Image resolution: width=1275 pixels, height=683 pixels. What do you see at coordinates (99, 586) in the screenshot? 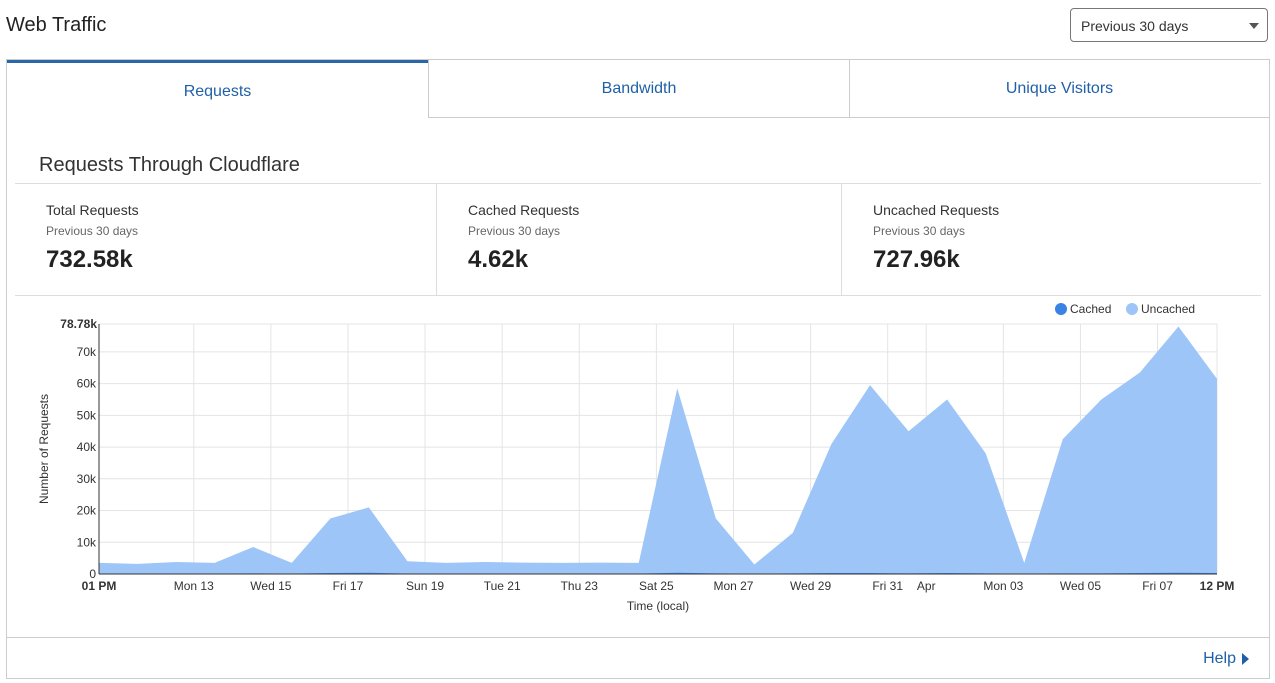
I see `x-tick-label: 01 PM` at bounding box center [99, 586].